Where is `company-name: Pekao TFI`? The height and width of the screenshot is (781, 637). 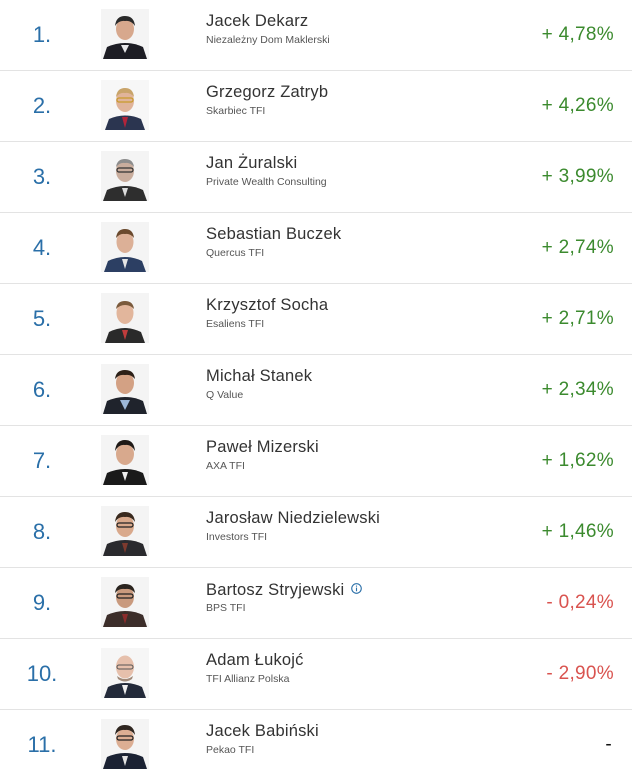
company-name: Pekao TFI is located at coordinates (230, 750).